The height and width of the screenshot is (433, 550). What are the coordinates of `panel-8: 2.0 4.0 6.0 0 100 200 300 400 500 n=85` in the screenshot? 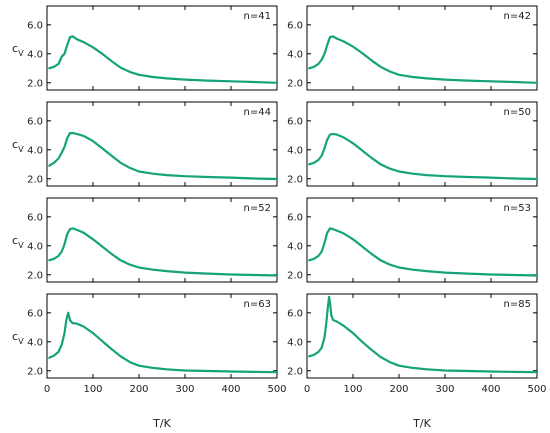 It's located at (417, 344).